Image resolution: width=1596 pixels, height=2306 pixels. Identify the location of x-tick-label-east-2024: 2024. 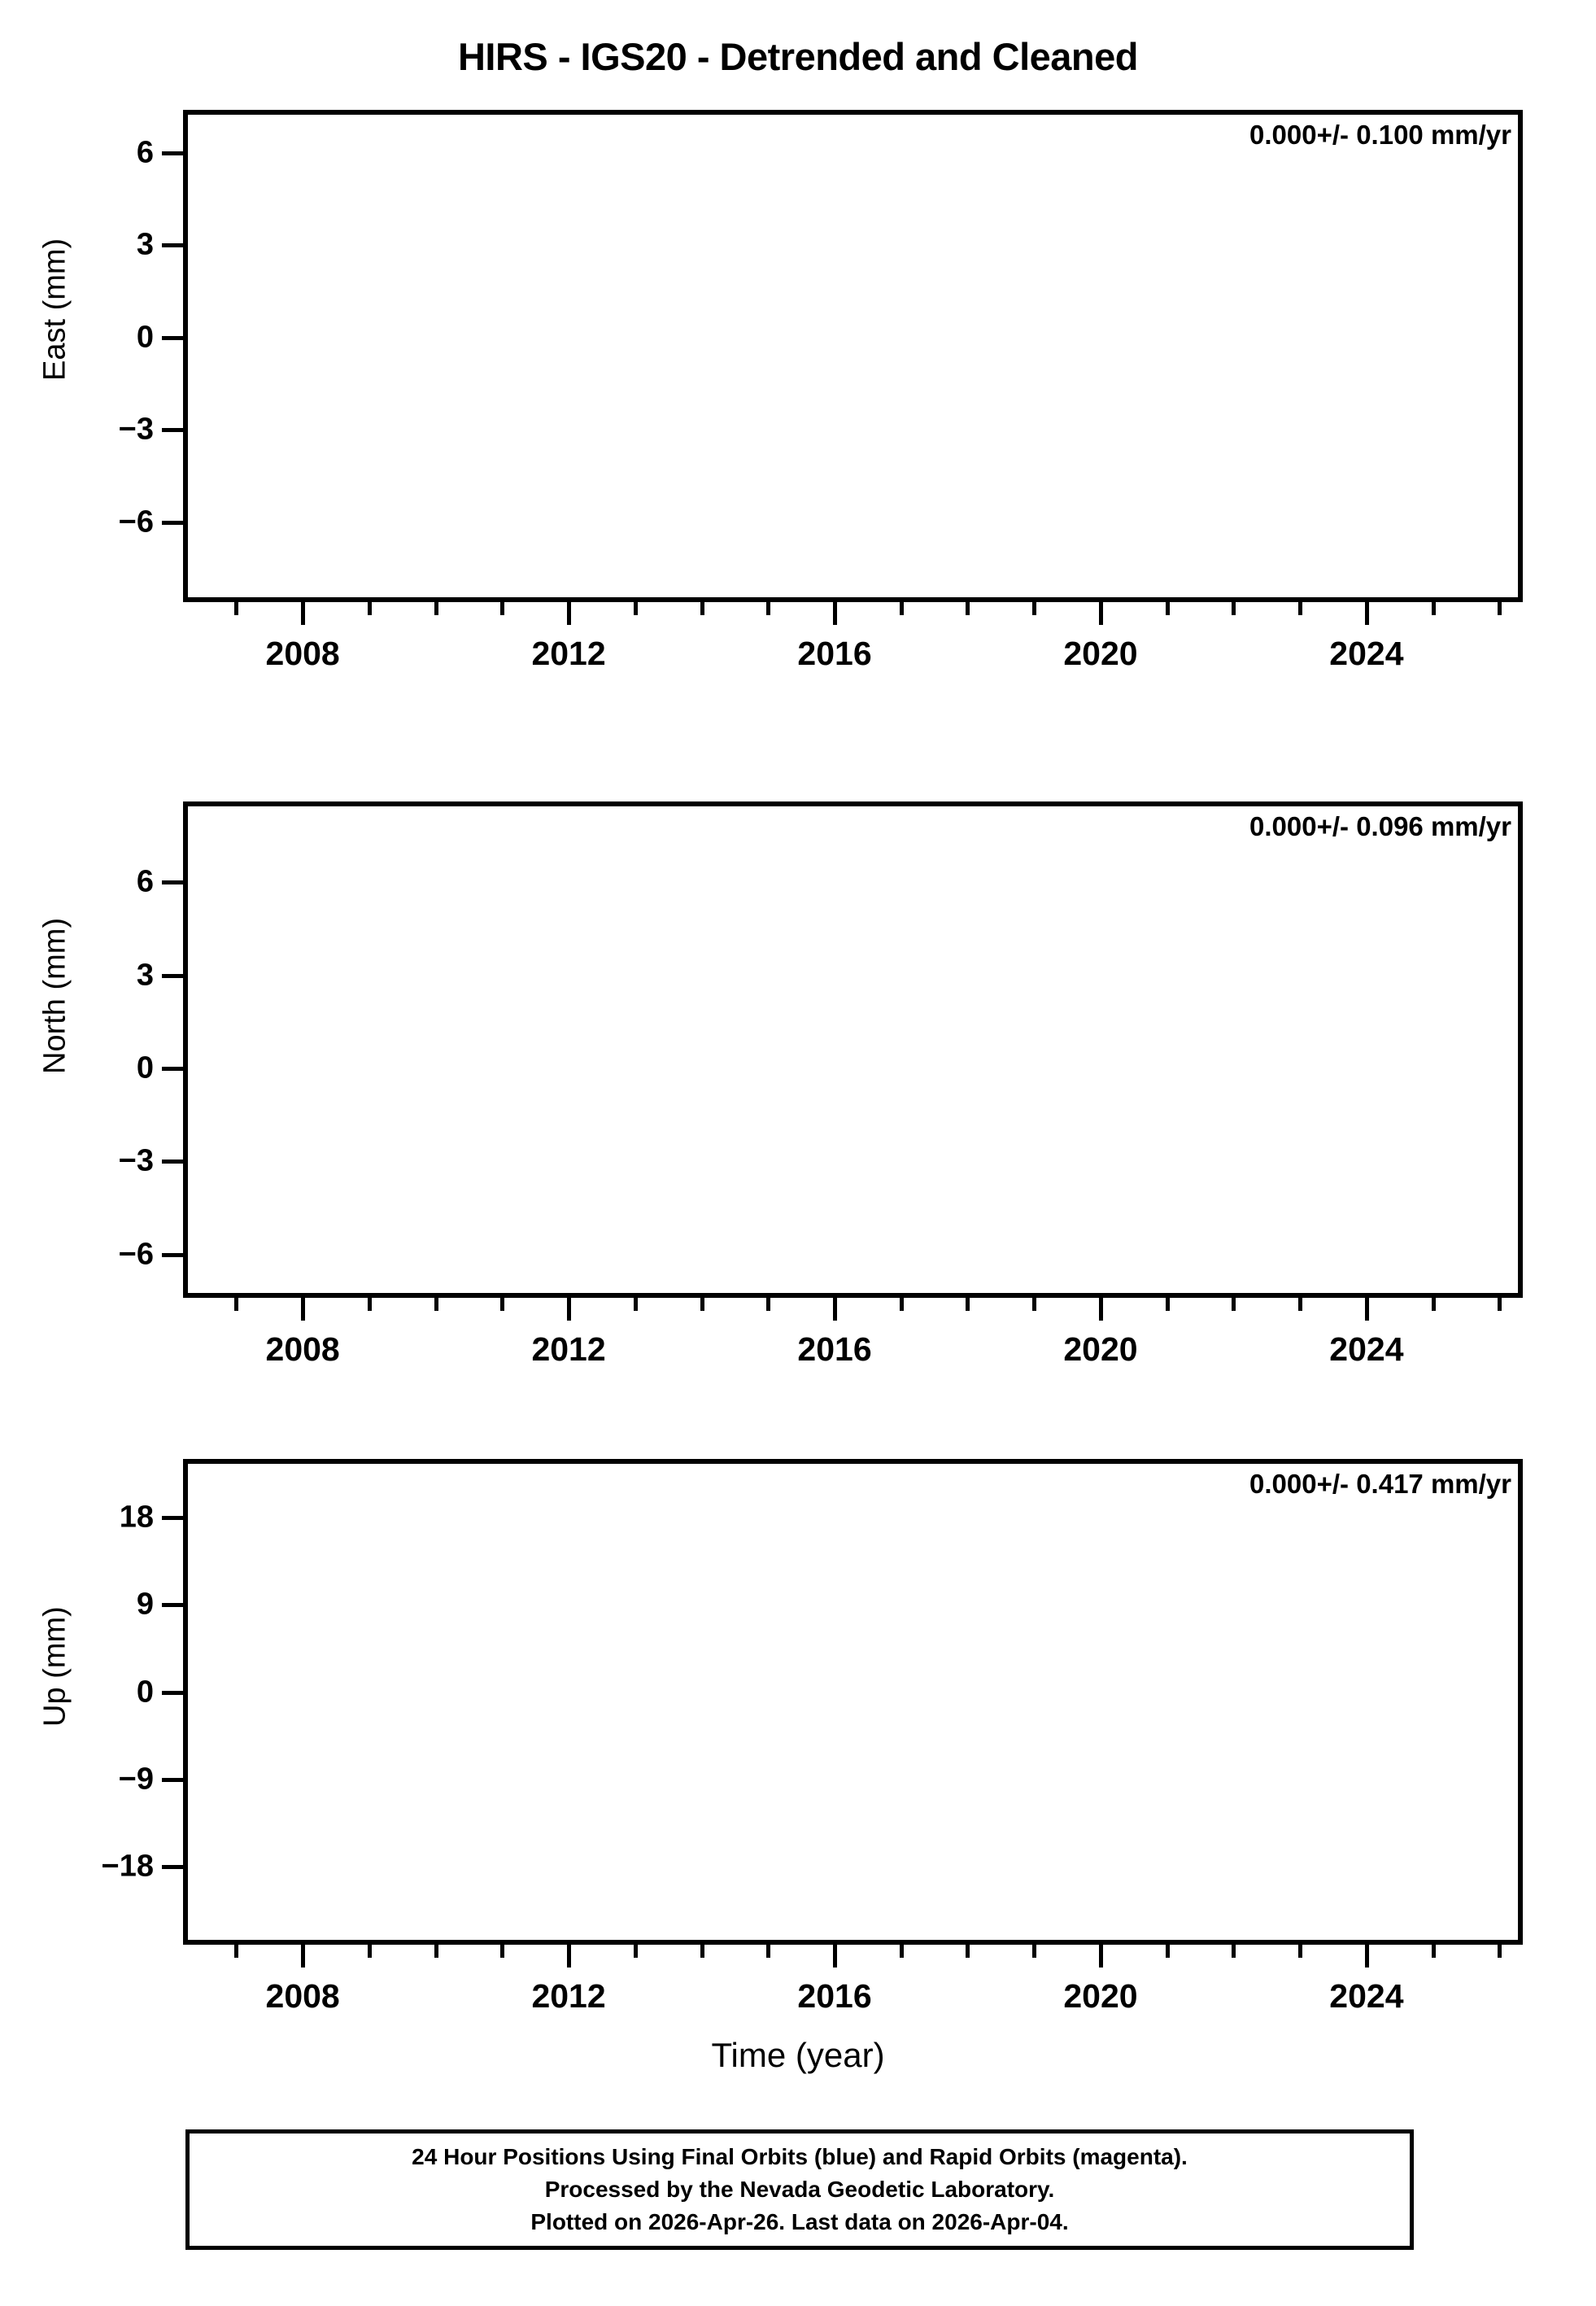
(1366, 653).